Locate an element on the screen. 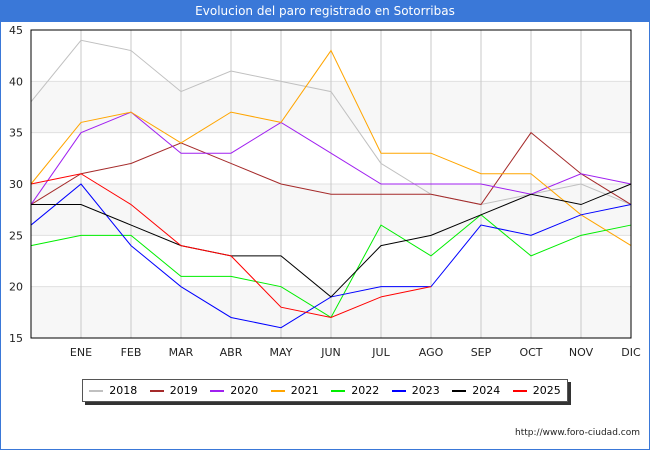 Image resolution: width=650 pixels, height=450 pixels. x-tick-label: OCT is located at coordinates (530, 352).